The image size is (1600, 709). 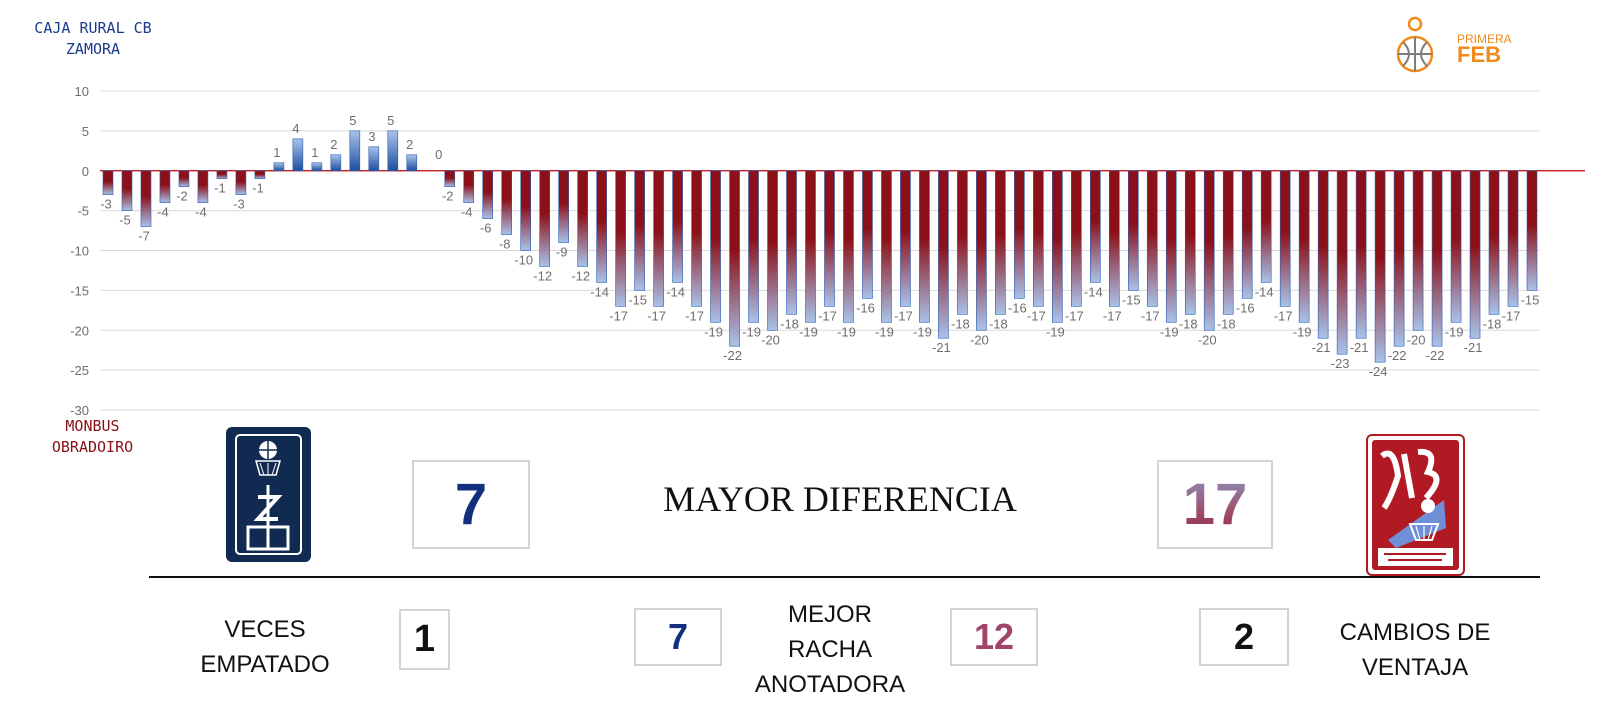 I want to click on away-team-logo, so click(x=1415, y=505).